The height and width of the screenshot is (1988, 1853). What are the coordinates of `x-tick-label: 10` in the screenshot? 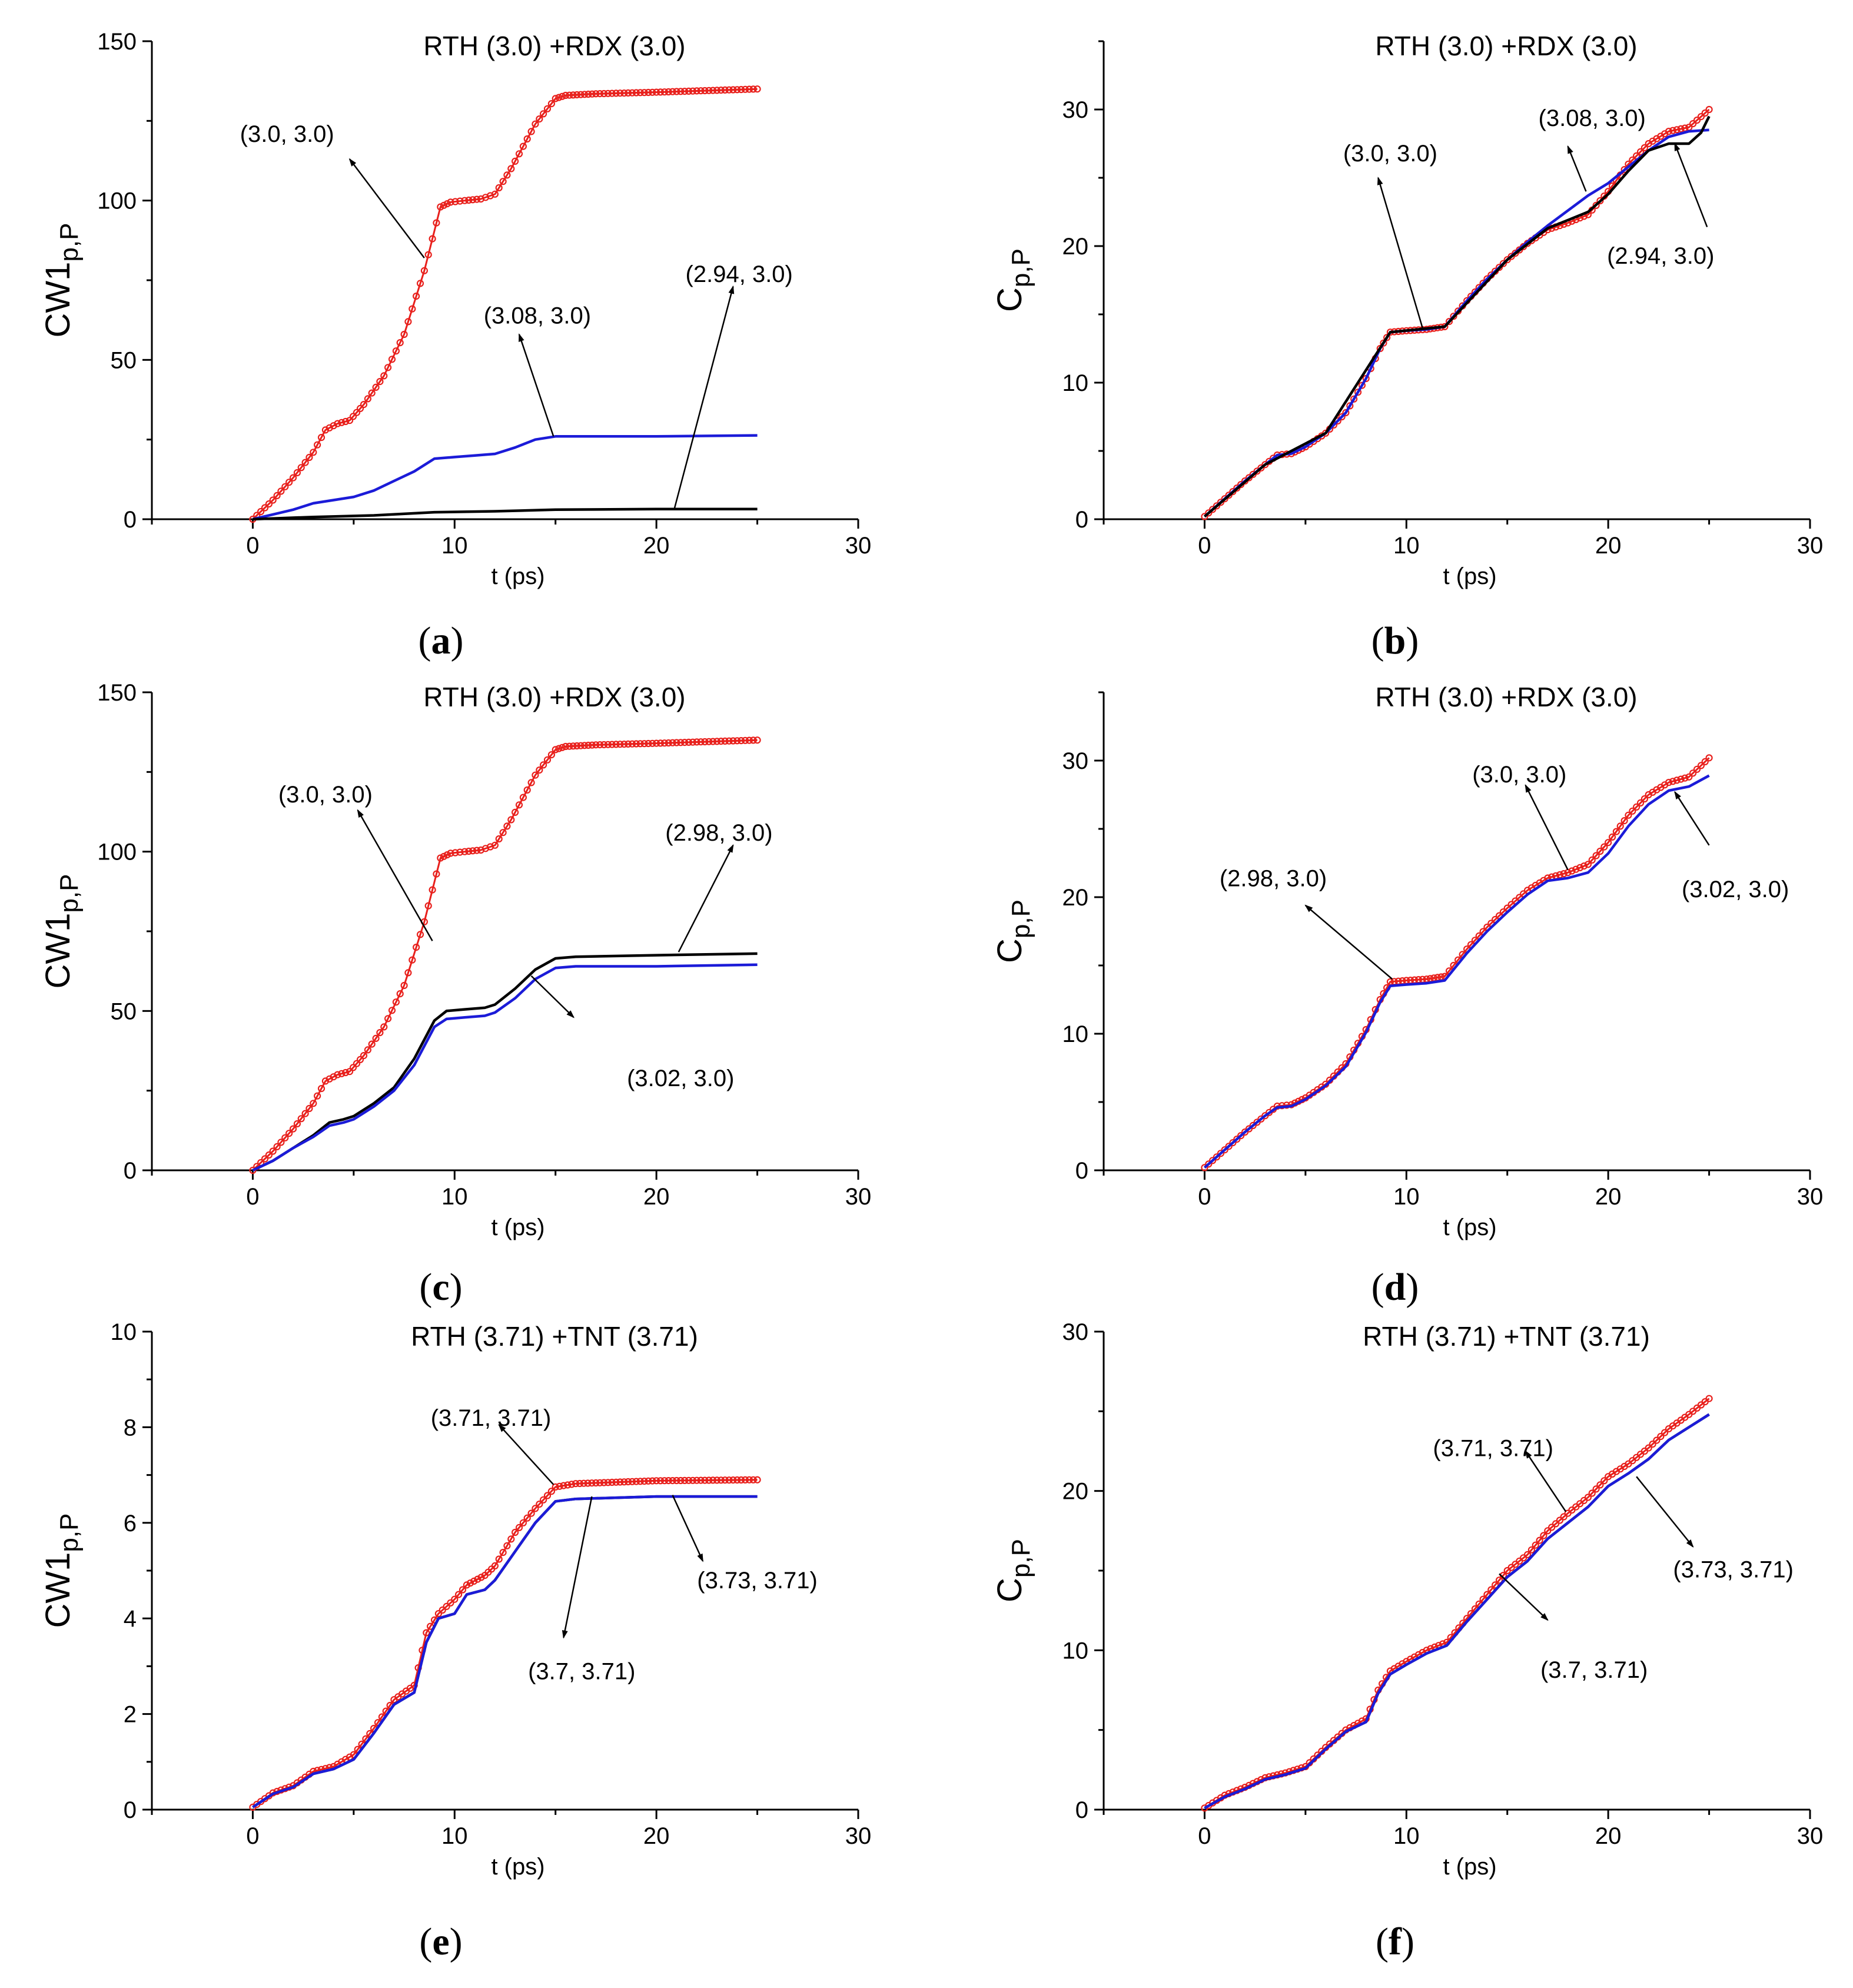 It's located at (1406, 1836).